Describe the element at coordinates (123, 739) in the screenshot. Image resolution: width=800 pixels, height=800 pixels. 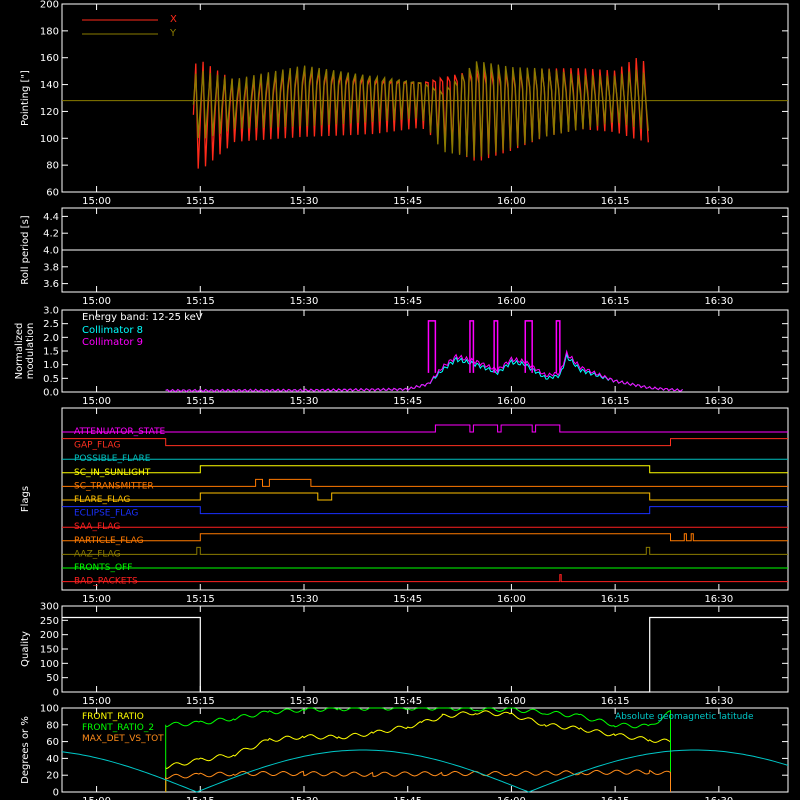
I see `legend-label: MAX_DET_VS_TOT` at that location.